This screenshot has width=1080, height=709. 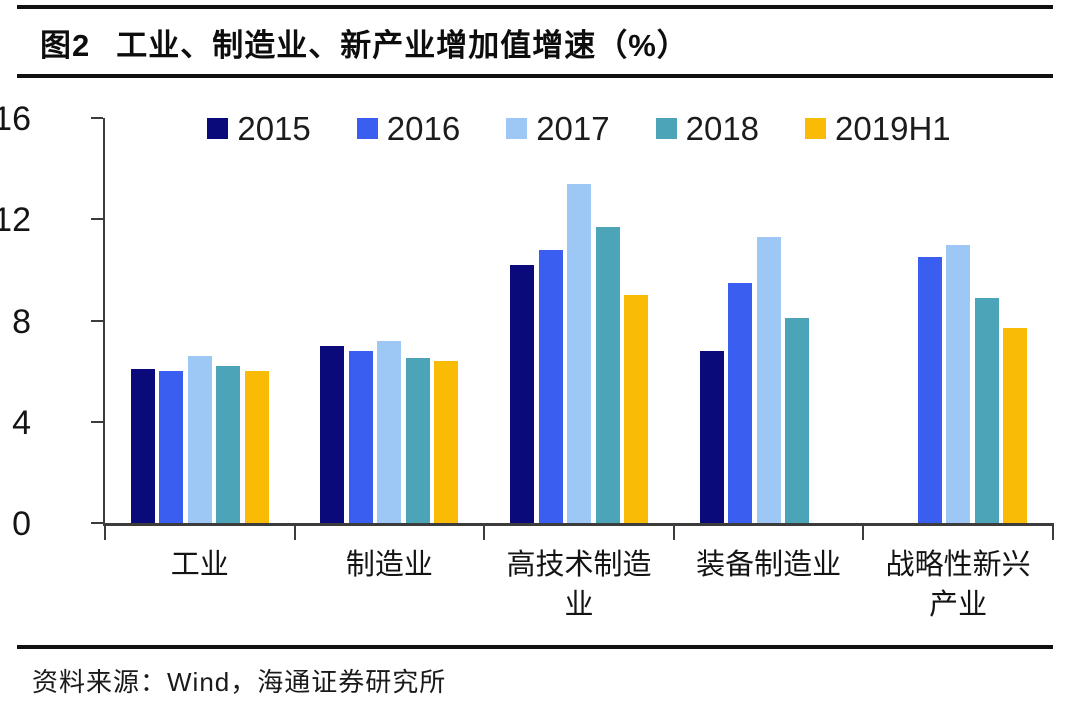 I want to click on bar-2016-装备制造业, so click(x=740, y=402).